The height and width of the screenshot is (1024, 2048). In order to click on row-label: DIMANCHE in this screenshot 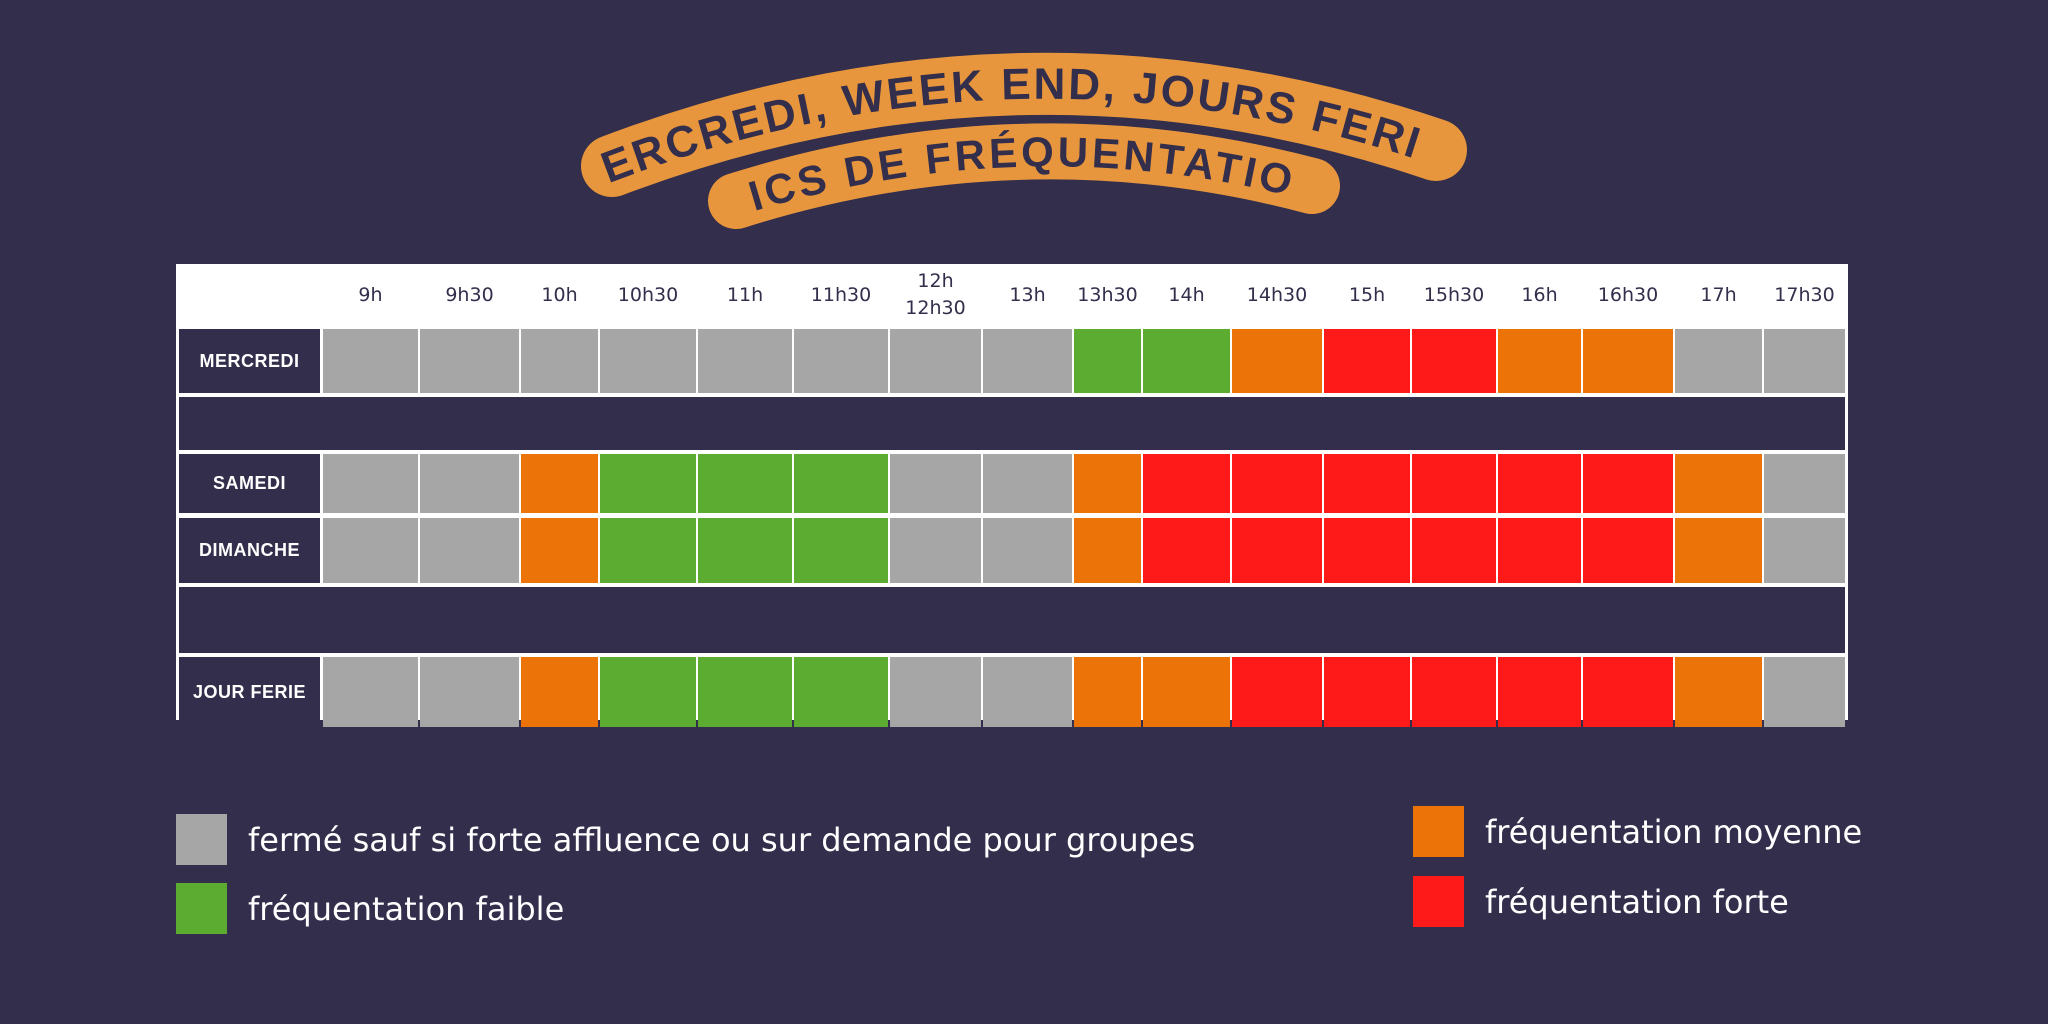, I will do `click(249, 550)`.